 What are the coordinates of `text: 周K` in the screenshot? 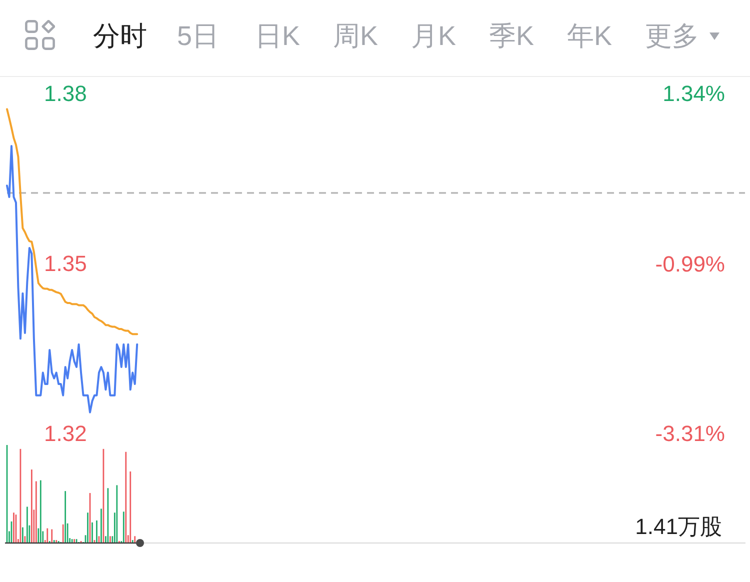 It's located at (355, 36).